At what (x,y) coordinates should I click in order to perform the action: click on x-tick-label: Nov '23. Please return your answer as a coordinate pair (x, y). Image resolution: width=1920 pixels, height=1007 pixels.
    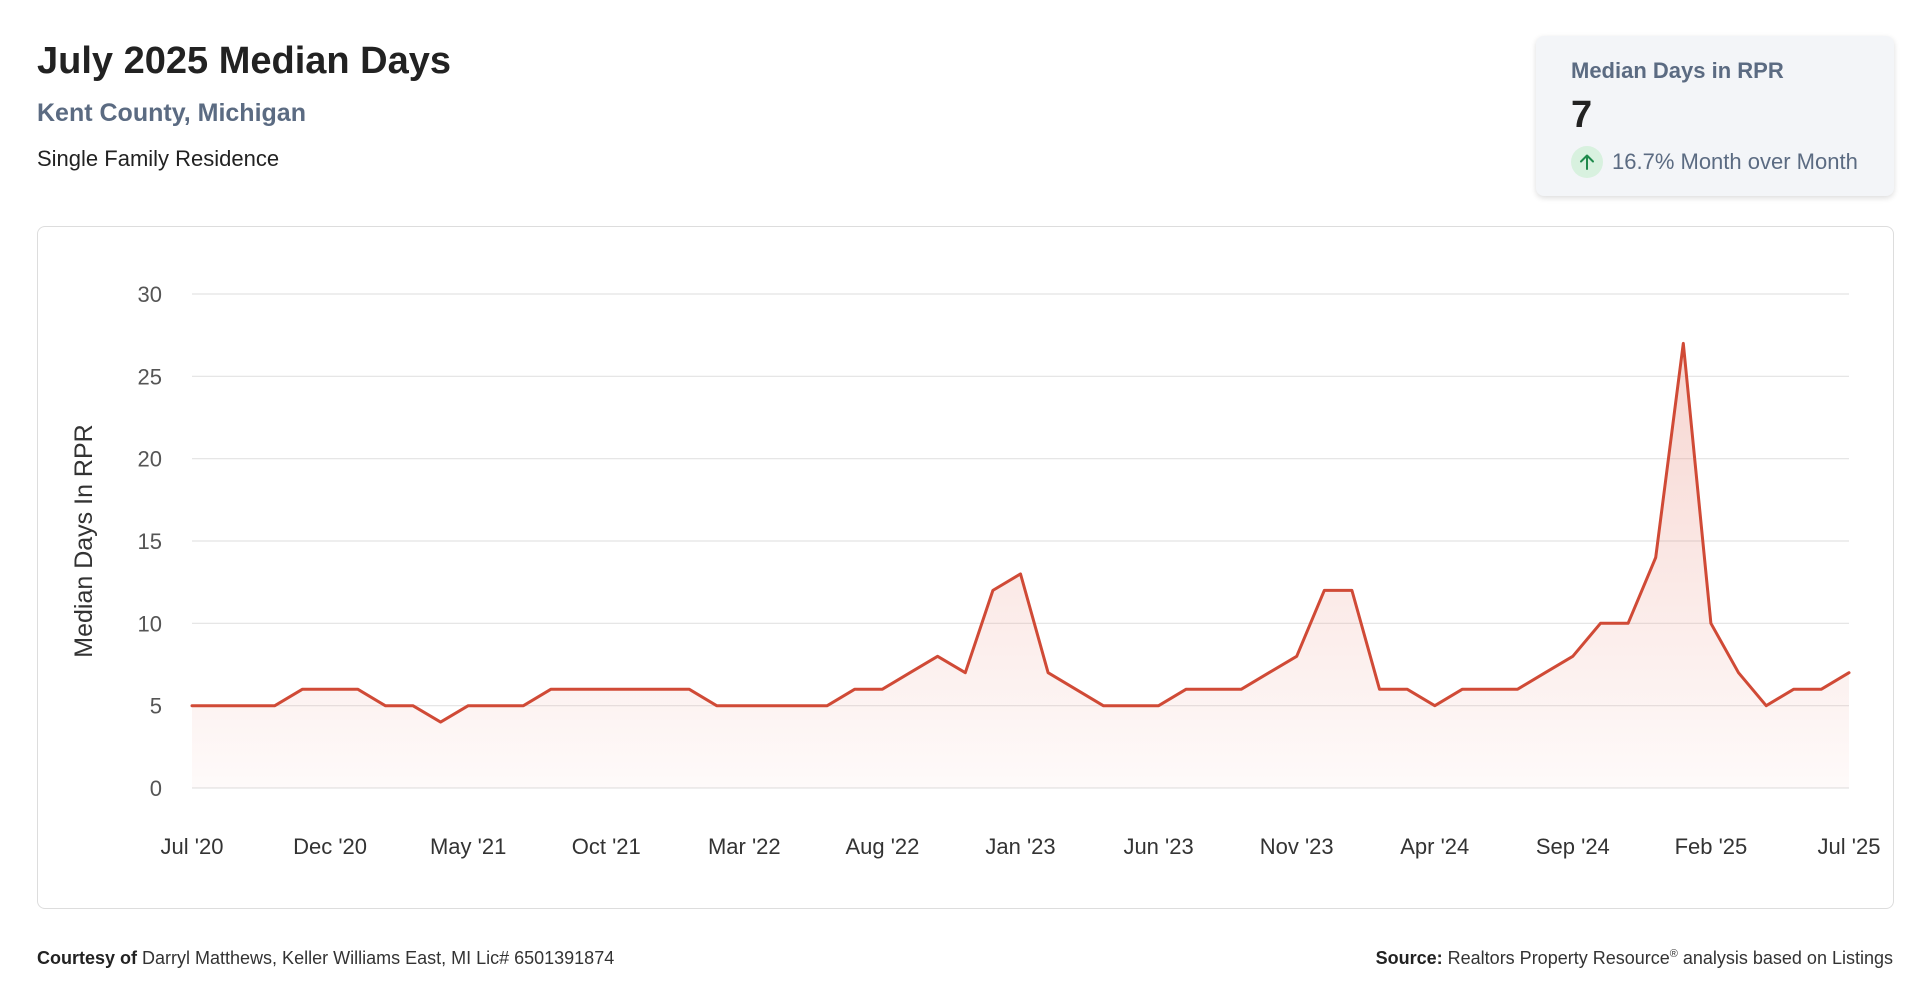
    Looking at the image, I should click on (1297, 846).